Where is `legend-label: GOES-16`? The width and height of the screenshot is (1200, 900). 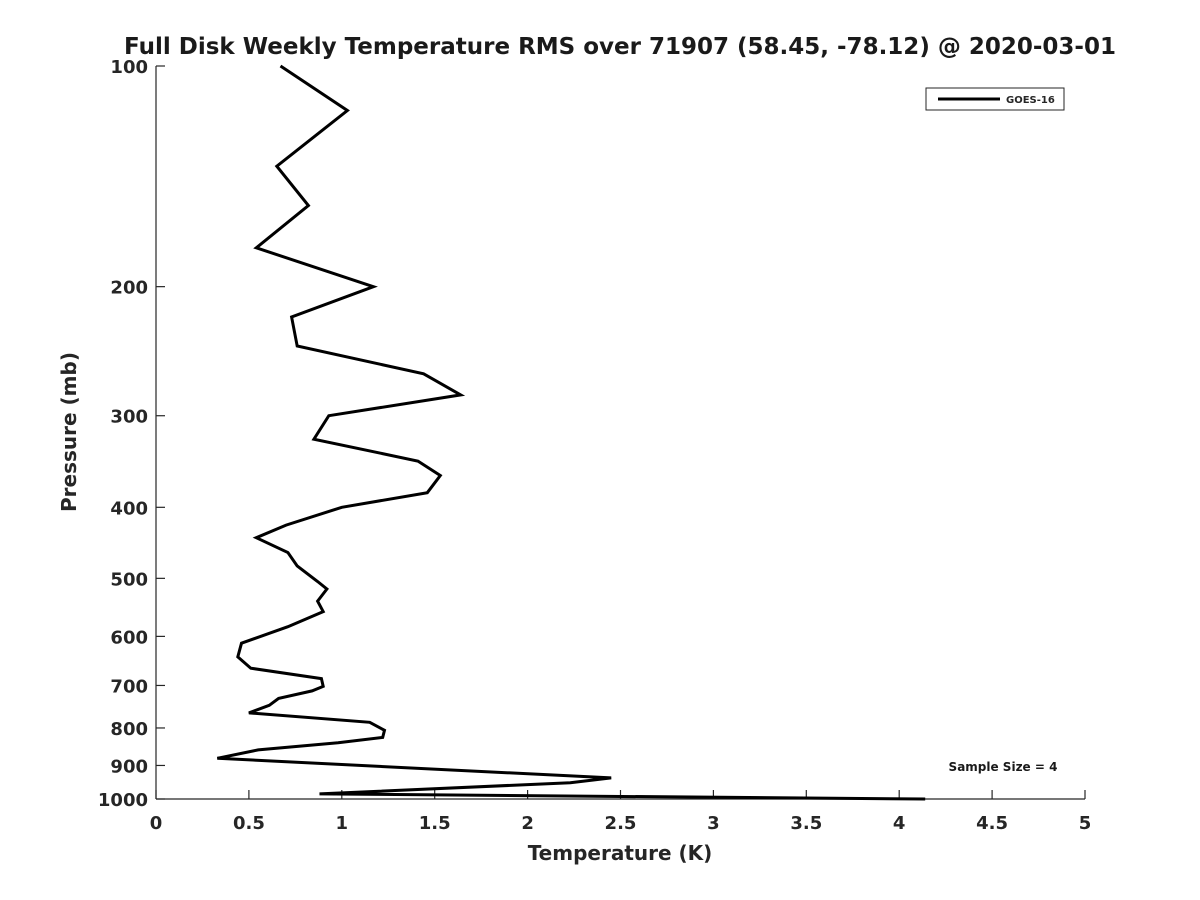
legend-label: GOES-16 is located at coordinates (1030, 100).